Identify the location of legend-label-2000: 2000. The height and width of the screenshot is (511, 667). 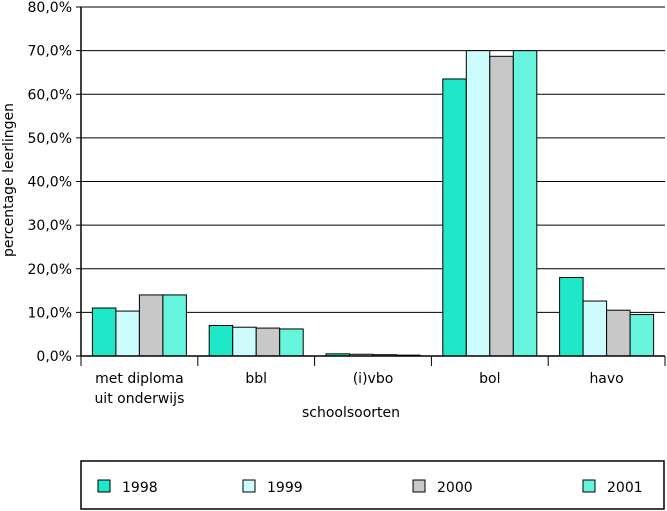
(455, 488).